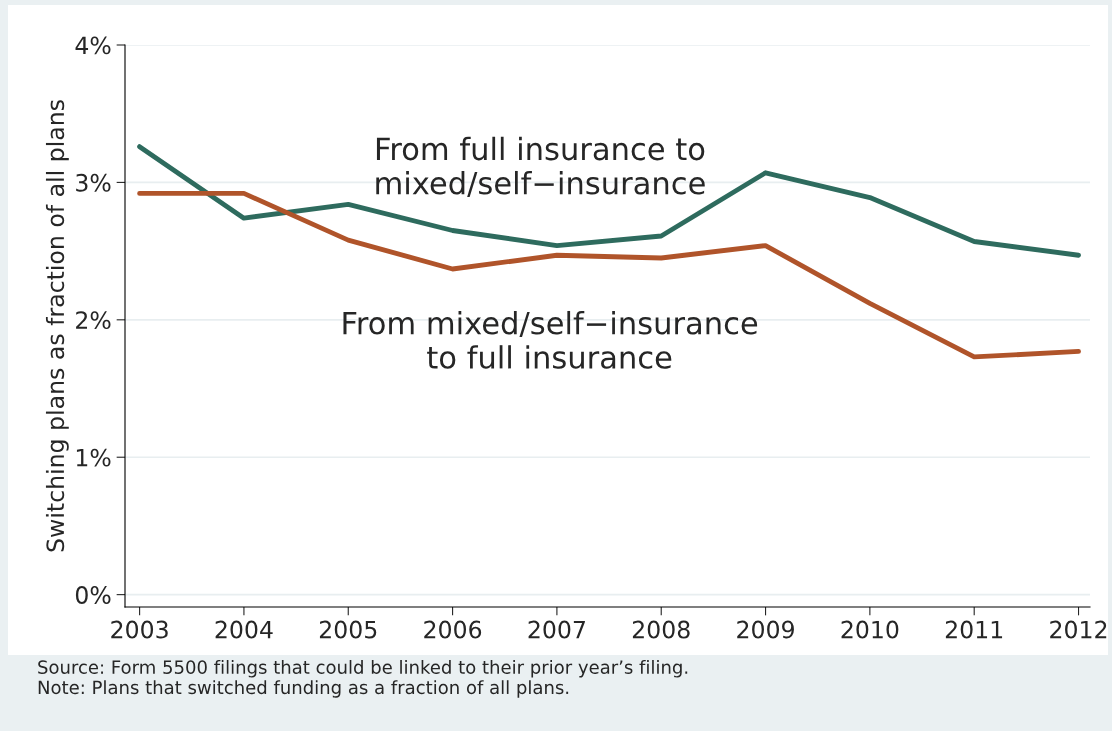  Describe the element at coordinates (453, 629) in the screenshot. I see `x-tick-label: 2006` at that location.